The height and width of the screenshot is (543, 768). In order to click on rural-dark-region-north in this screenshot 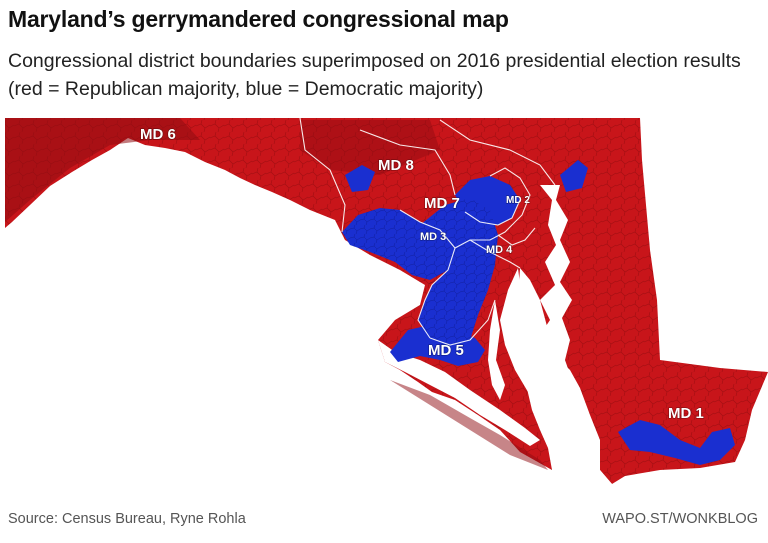, I will do `click(370, 147)`.